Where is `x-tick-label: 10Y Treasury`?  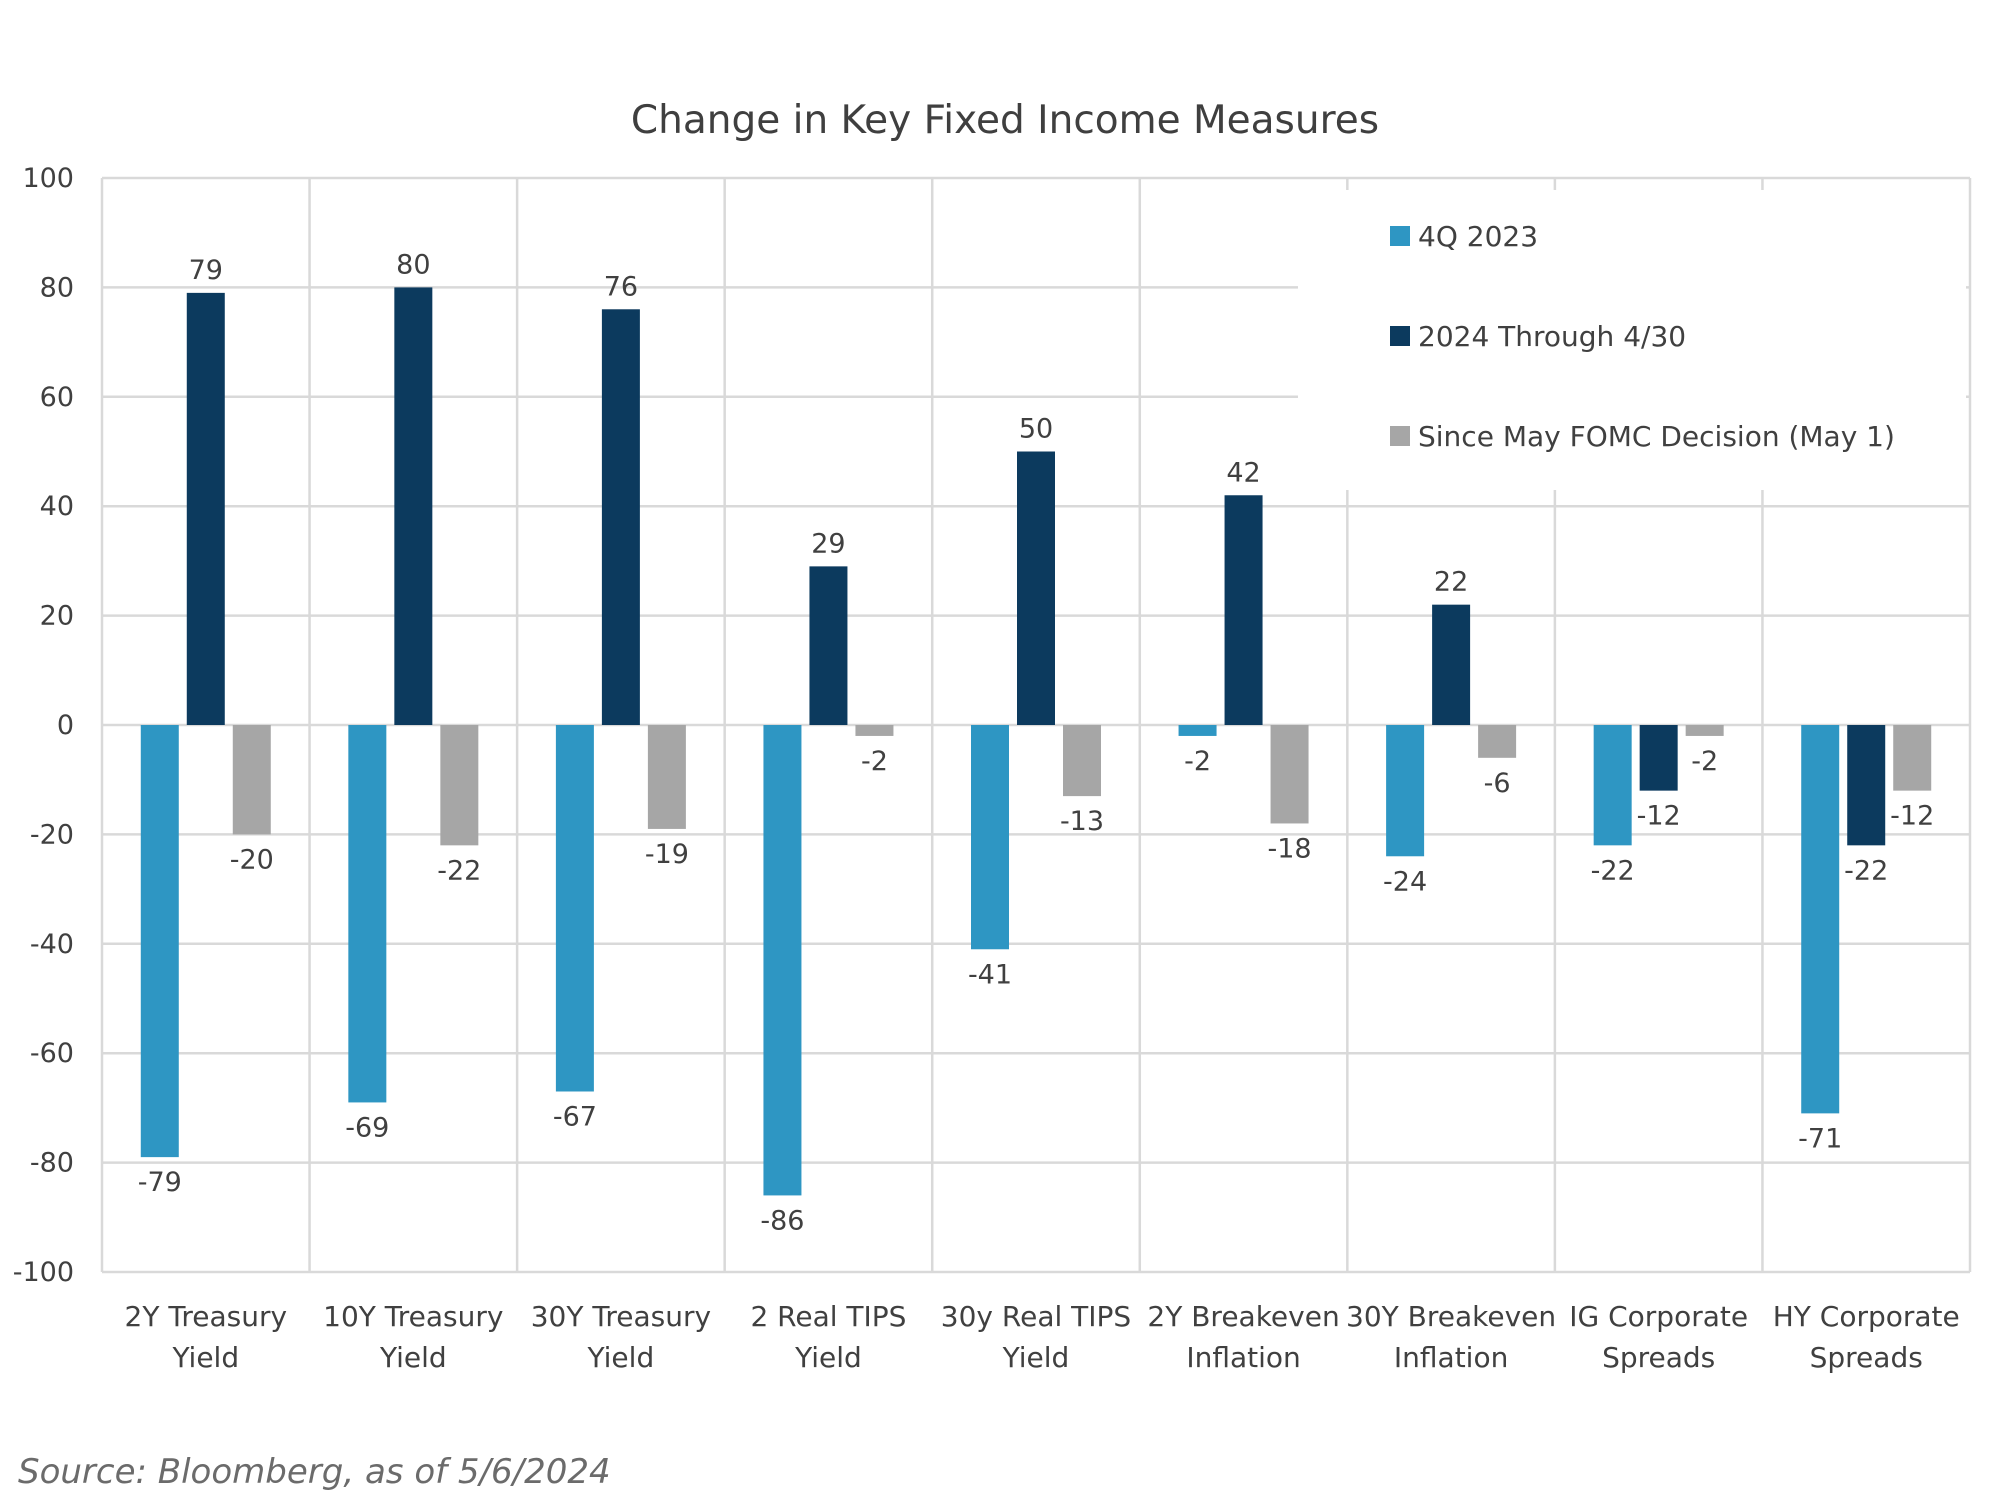
x-tick-label: 10Y Treasury is located at coordinates (413, 1316).